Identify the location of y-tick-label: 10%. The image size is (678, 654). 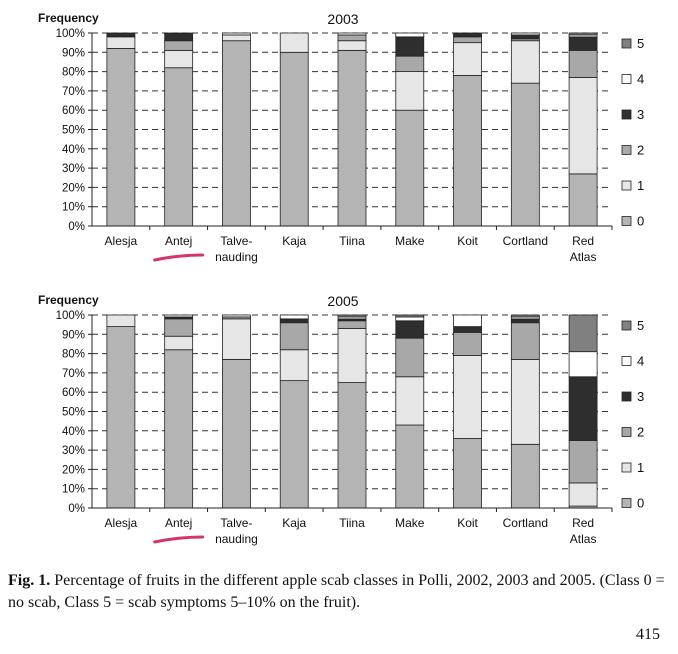
(73, 490).